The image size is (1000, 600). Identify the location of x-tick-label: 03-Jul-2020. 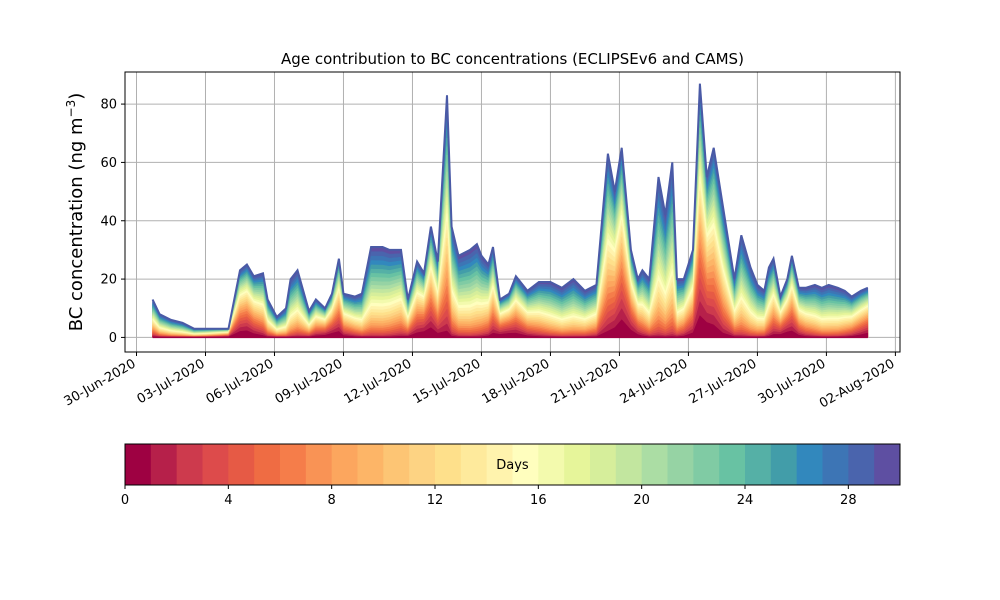
(171, 381).